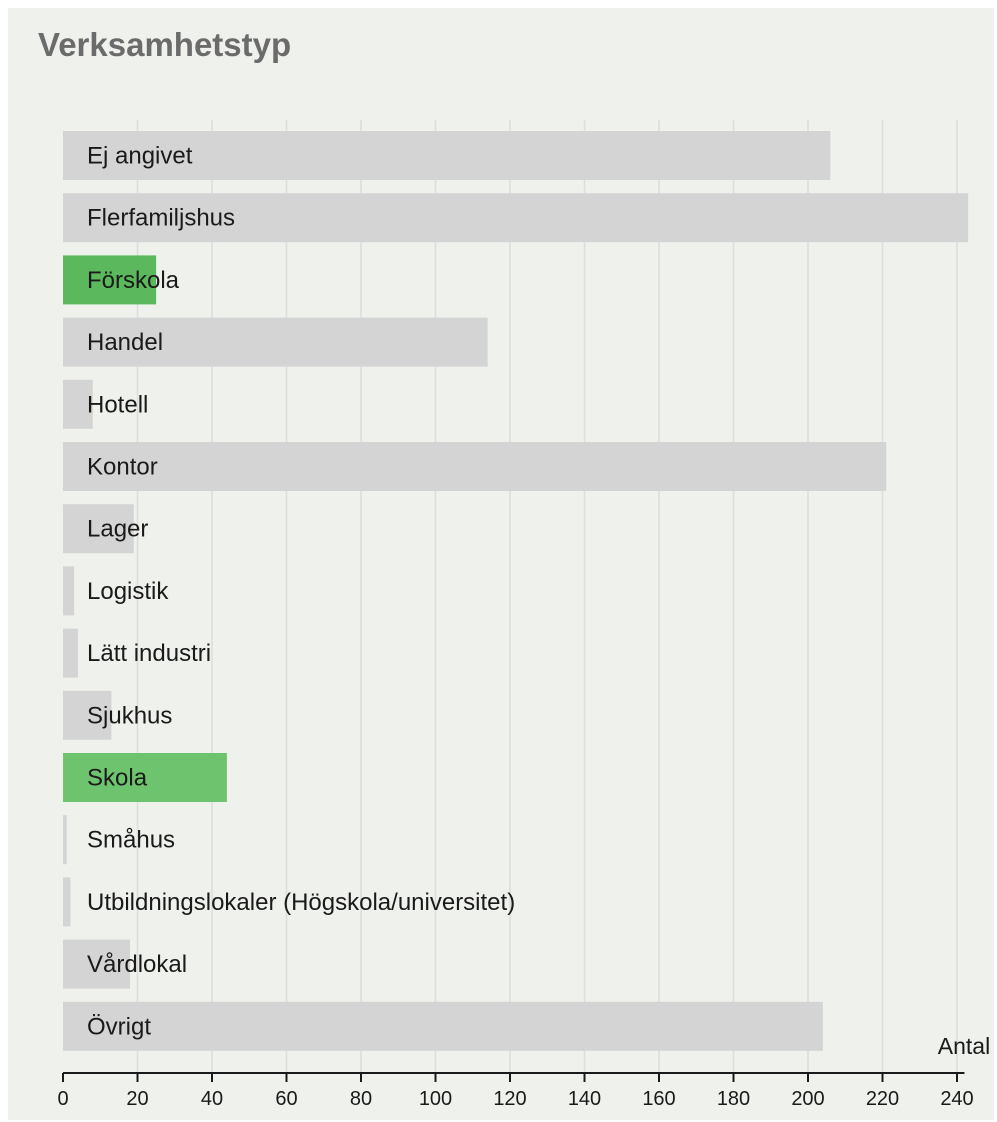 This screenshot has height=1122, width=997. What do you see at coordinates (137, 1099) in the screenshot?
I see `x-tick-label-20: 20` at bounding box center [137, 1099].